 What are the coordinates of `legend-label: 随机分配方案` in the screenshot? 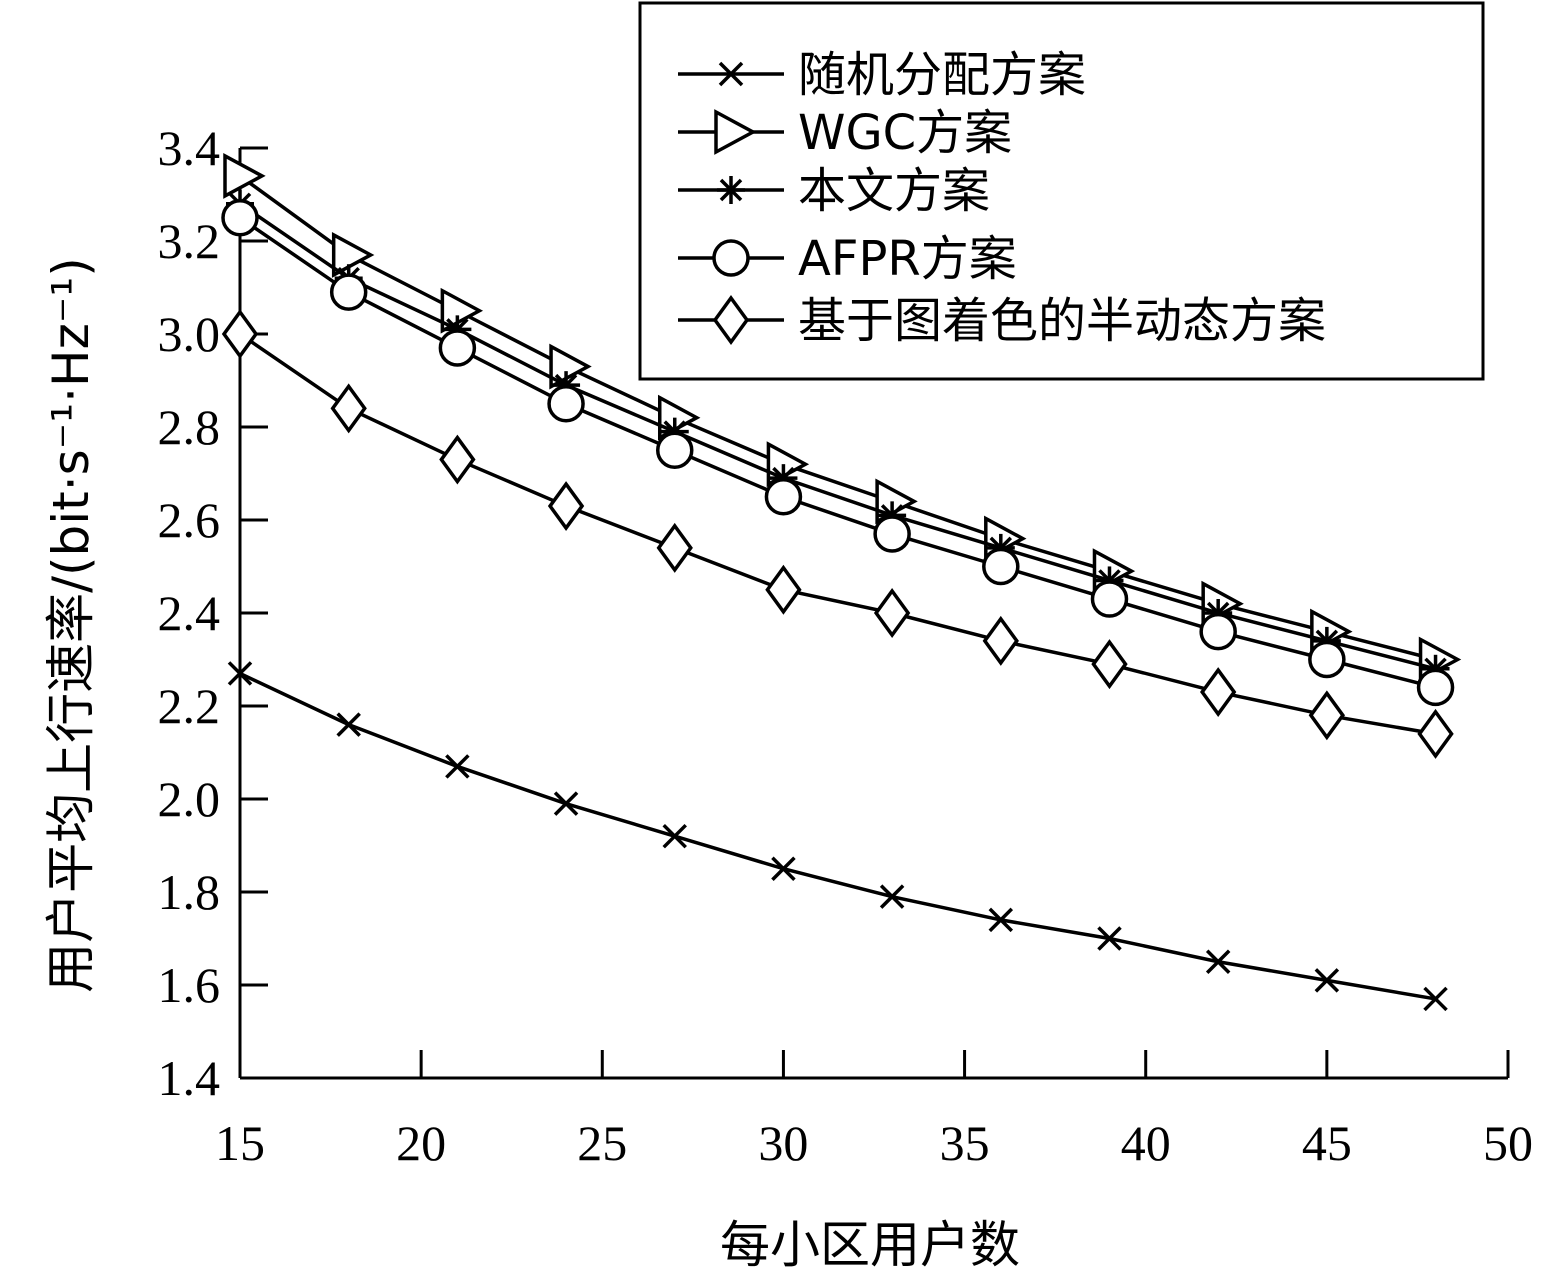 It's located at (942, 75).